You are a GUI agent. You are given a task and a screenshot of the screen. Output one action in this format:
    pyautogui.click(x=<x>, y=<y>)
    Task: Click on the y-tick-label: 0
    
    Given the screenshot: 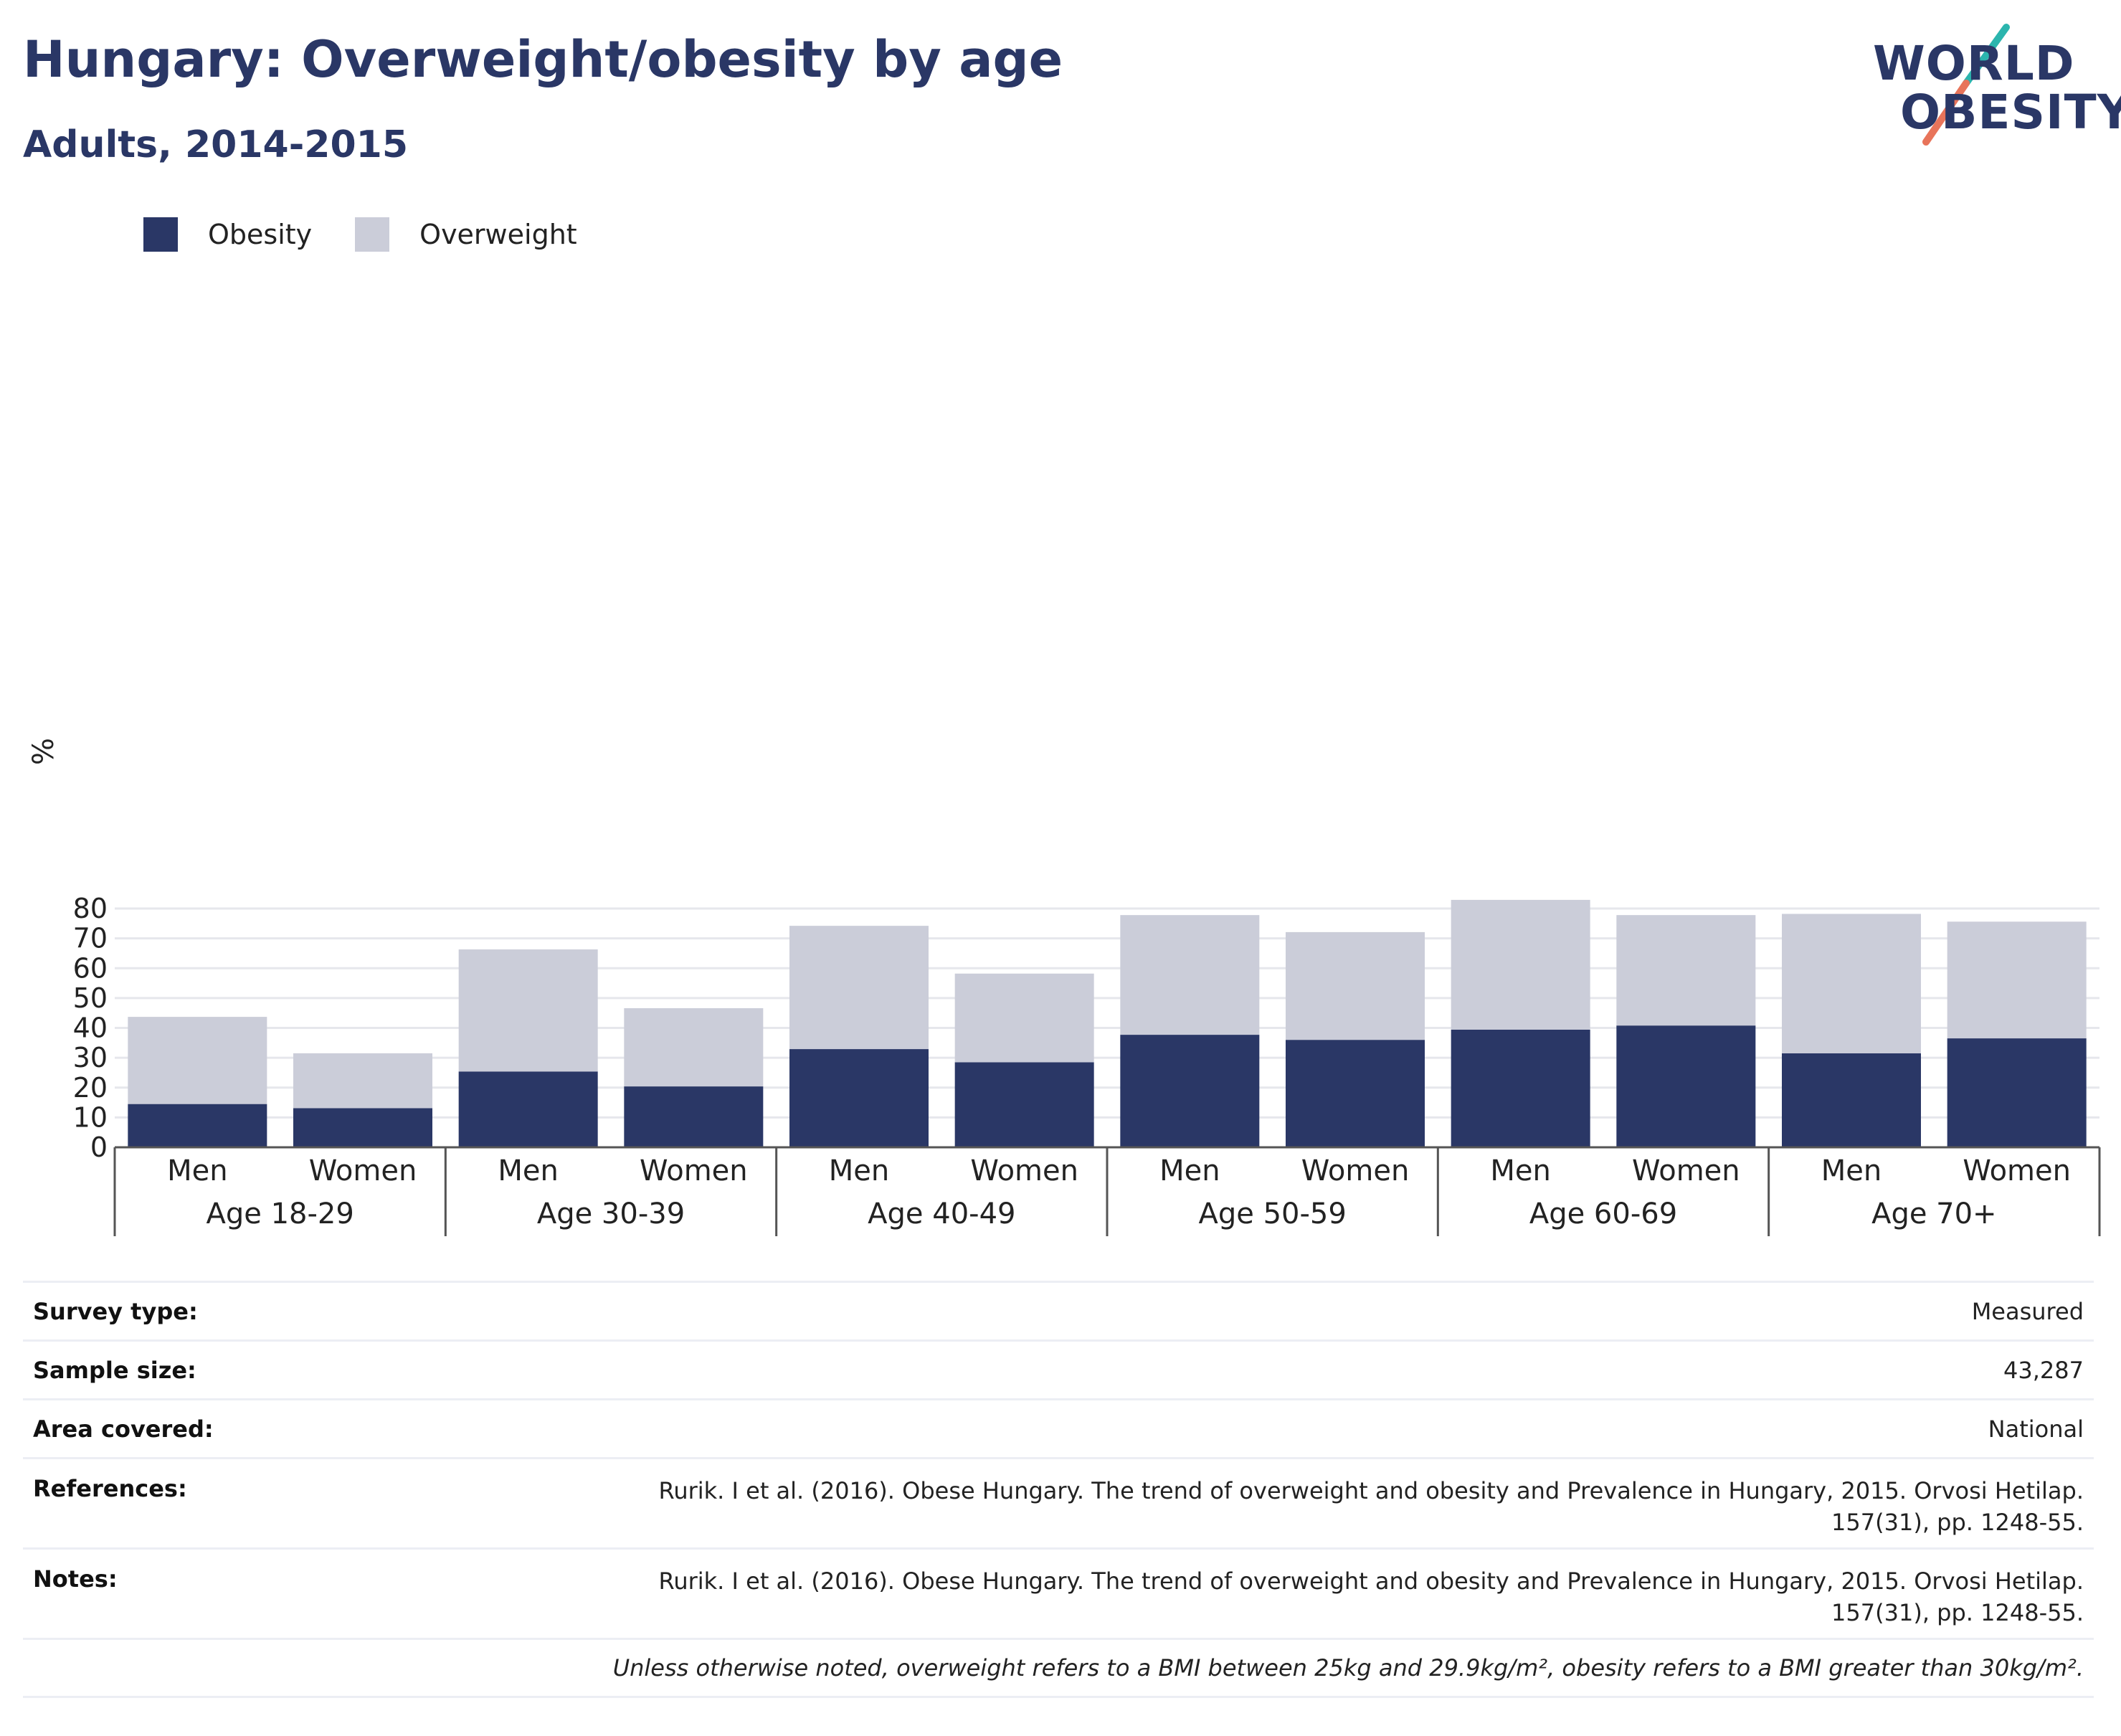 What is the action you would take?
    pyautogui.click(x=99, y=1147)
    